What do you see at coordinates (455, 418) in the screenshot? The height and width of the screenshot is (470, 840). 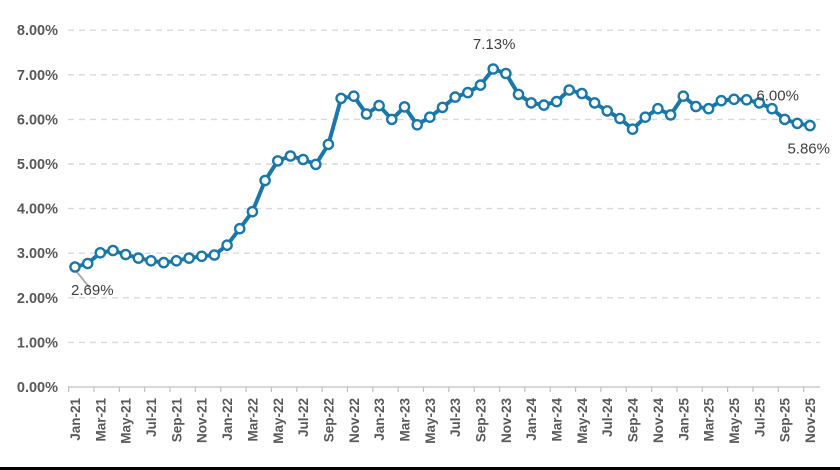 I see `x-axis-tick-label: Jul-23` at bounding box center [455, 418].